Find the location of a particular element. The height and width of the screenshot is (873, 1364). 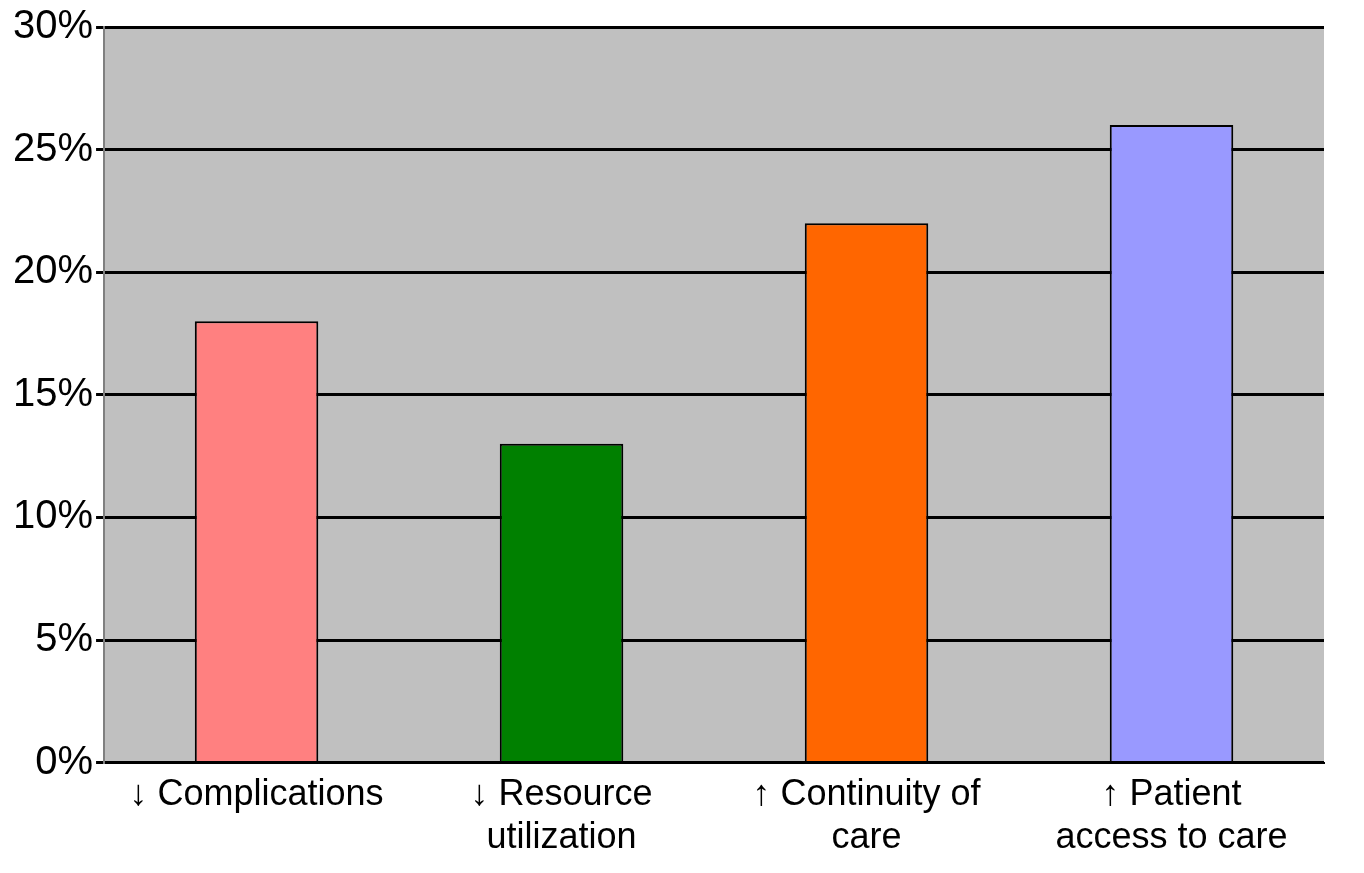

x-tick-label: ↑ Continuity of care is located at coordinates (867, 814).